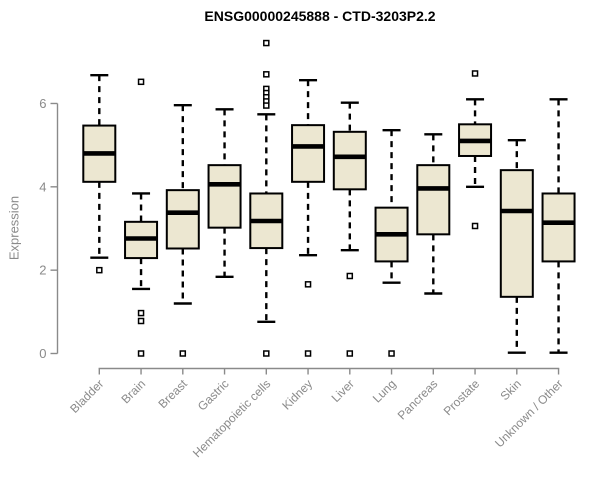  I want to click on y-tick-label: 2, so click(42, 270).